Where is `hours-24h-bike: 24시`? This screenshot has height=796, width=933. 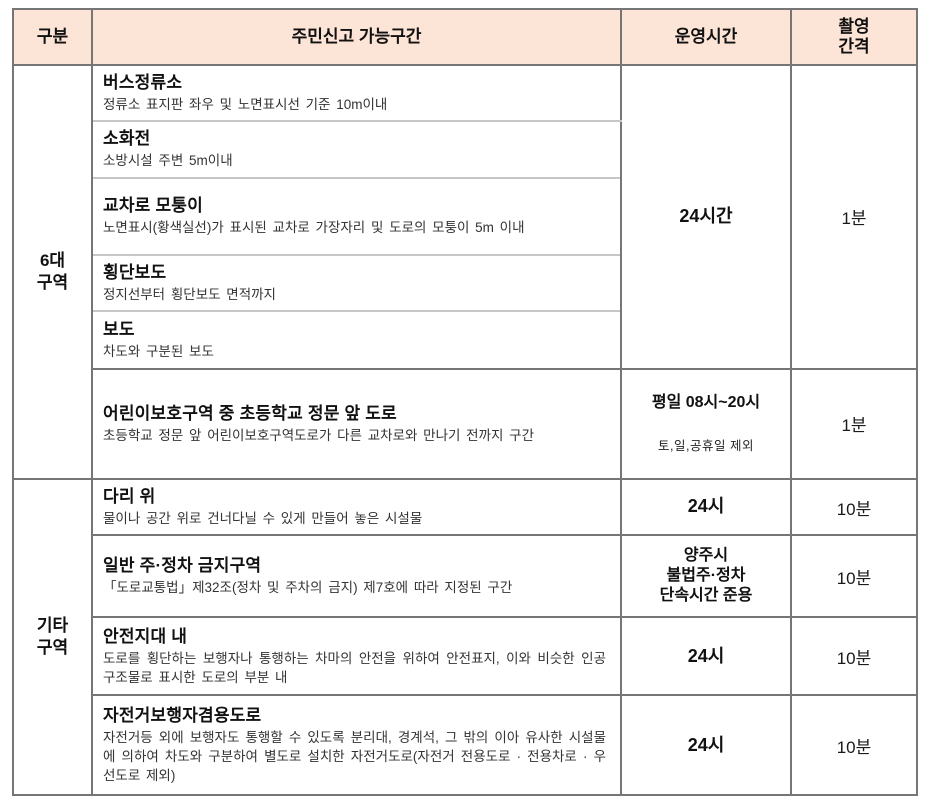 hours-24h-bike: 24시 is located at coordinates (706, 745).